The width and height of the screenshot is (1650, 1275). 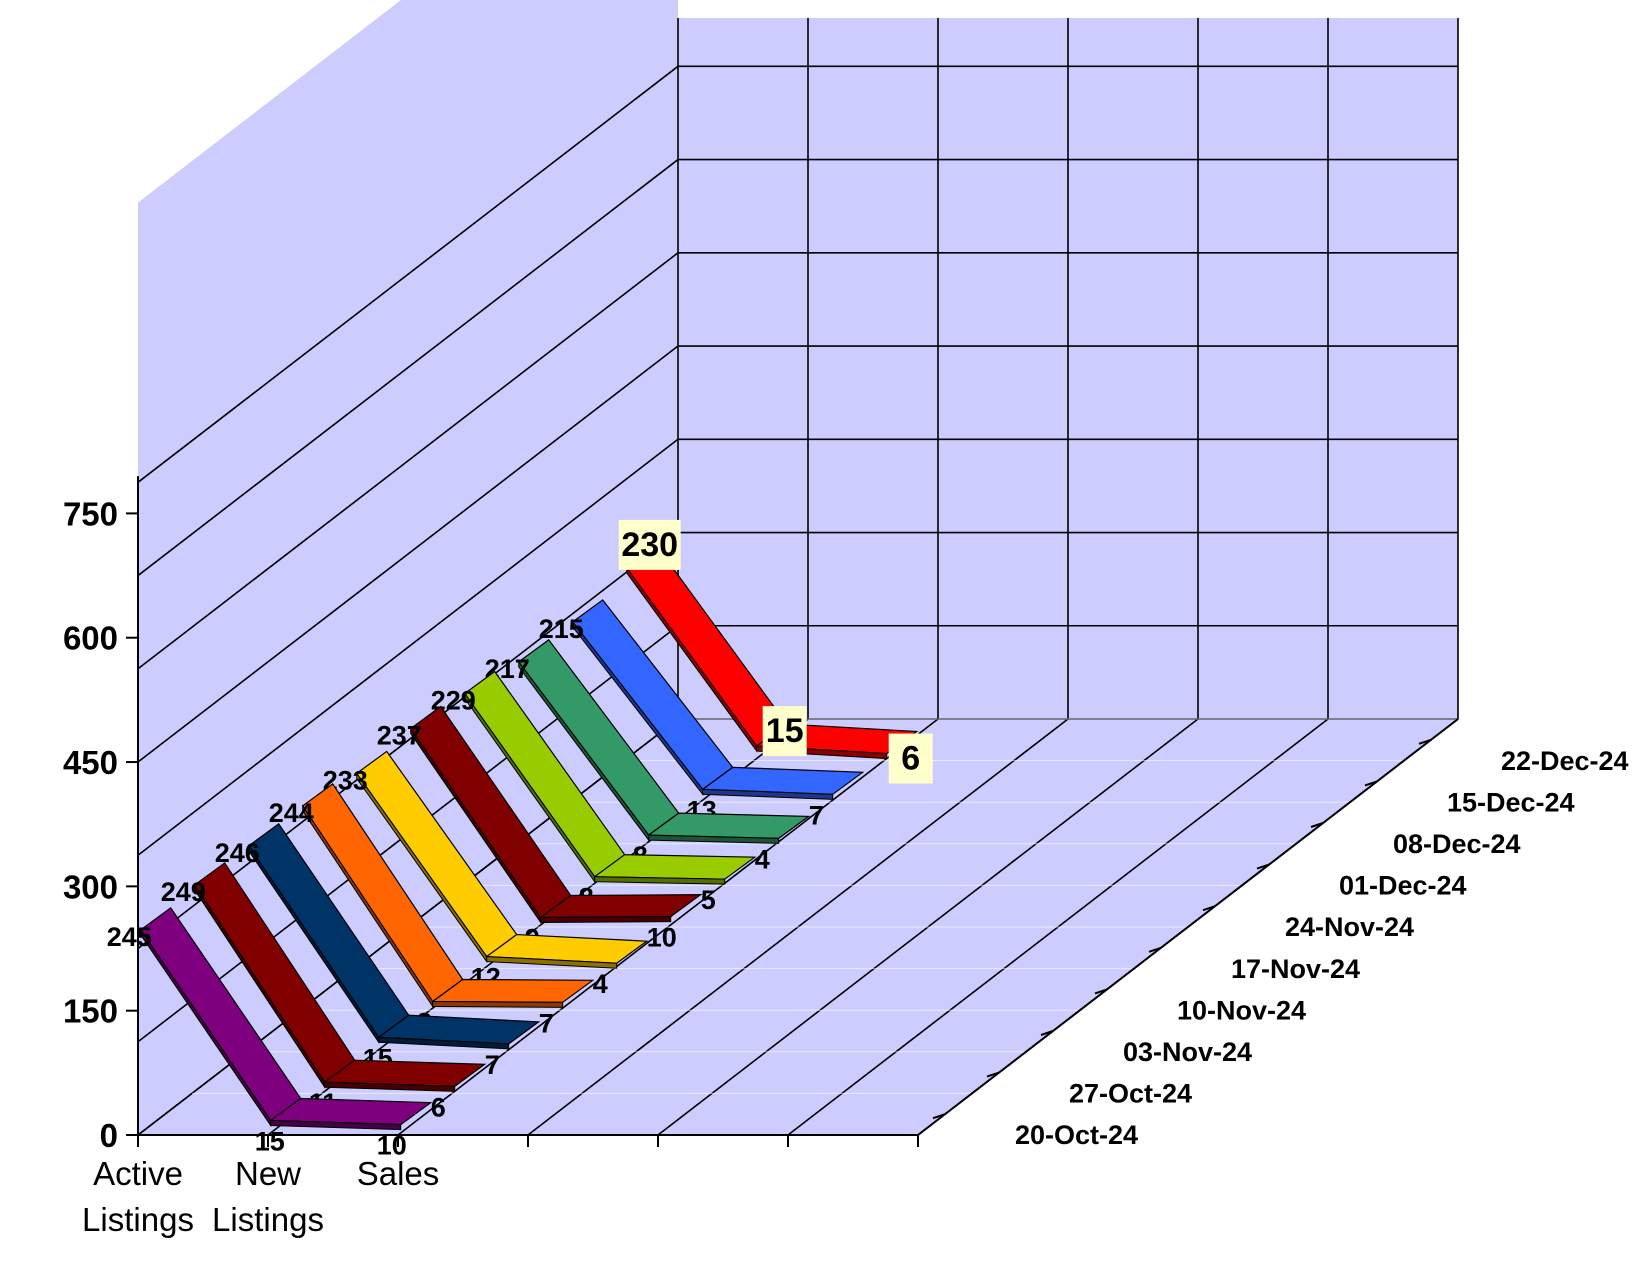 I want to click on z-tick-label: 20-Oct-24, so click(x=1076, y=1135).